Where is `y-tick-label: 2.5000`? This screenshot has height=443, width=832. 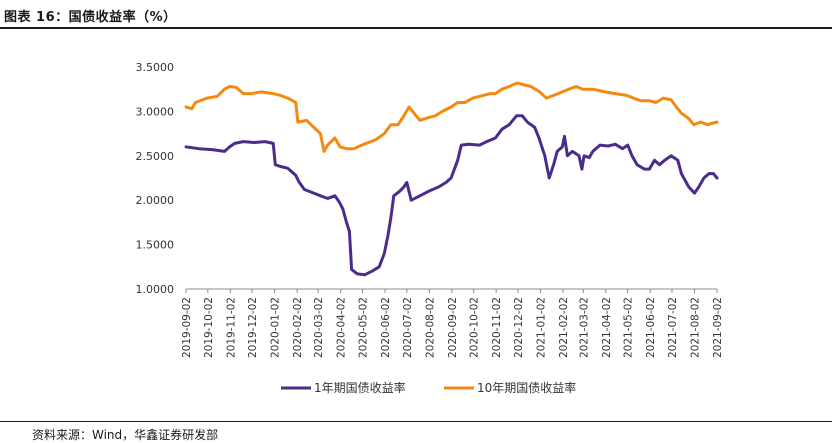
y-tick-label: 2.5000 is located at coordinates (155, 156).